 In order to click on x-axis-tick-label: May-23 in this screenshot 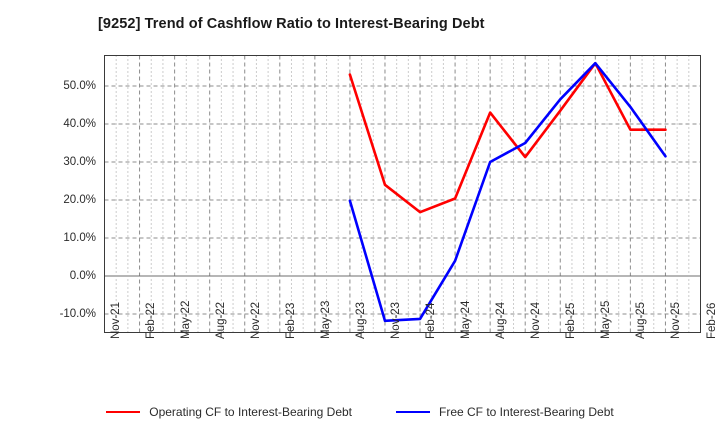, I will do `click(325, 319)`.